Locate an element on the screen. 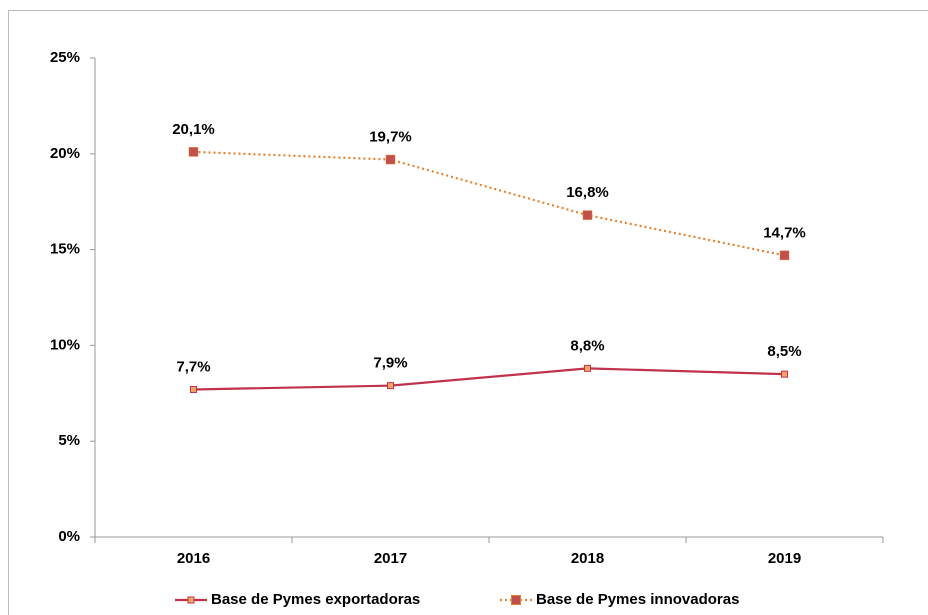 This screenshot has width=928, height=615. data-label: 7,7% is located at coordinates (193, 366).